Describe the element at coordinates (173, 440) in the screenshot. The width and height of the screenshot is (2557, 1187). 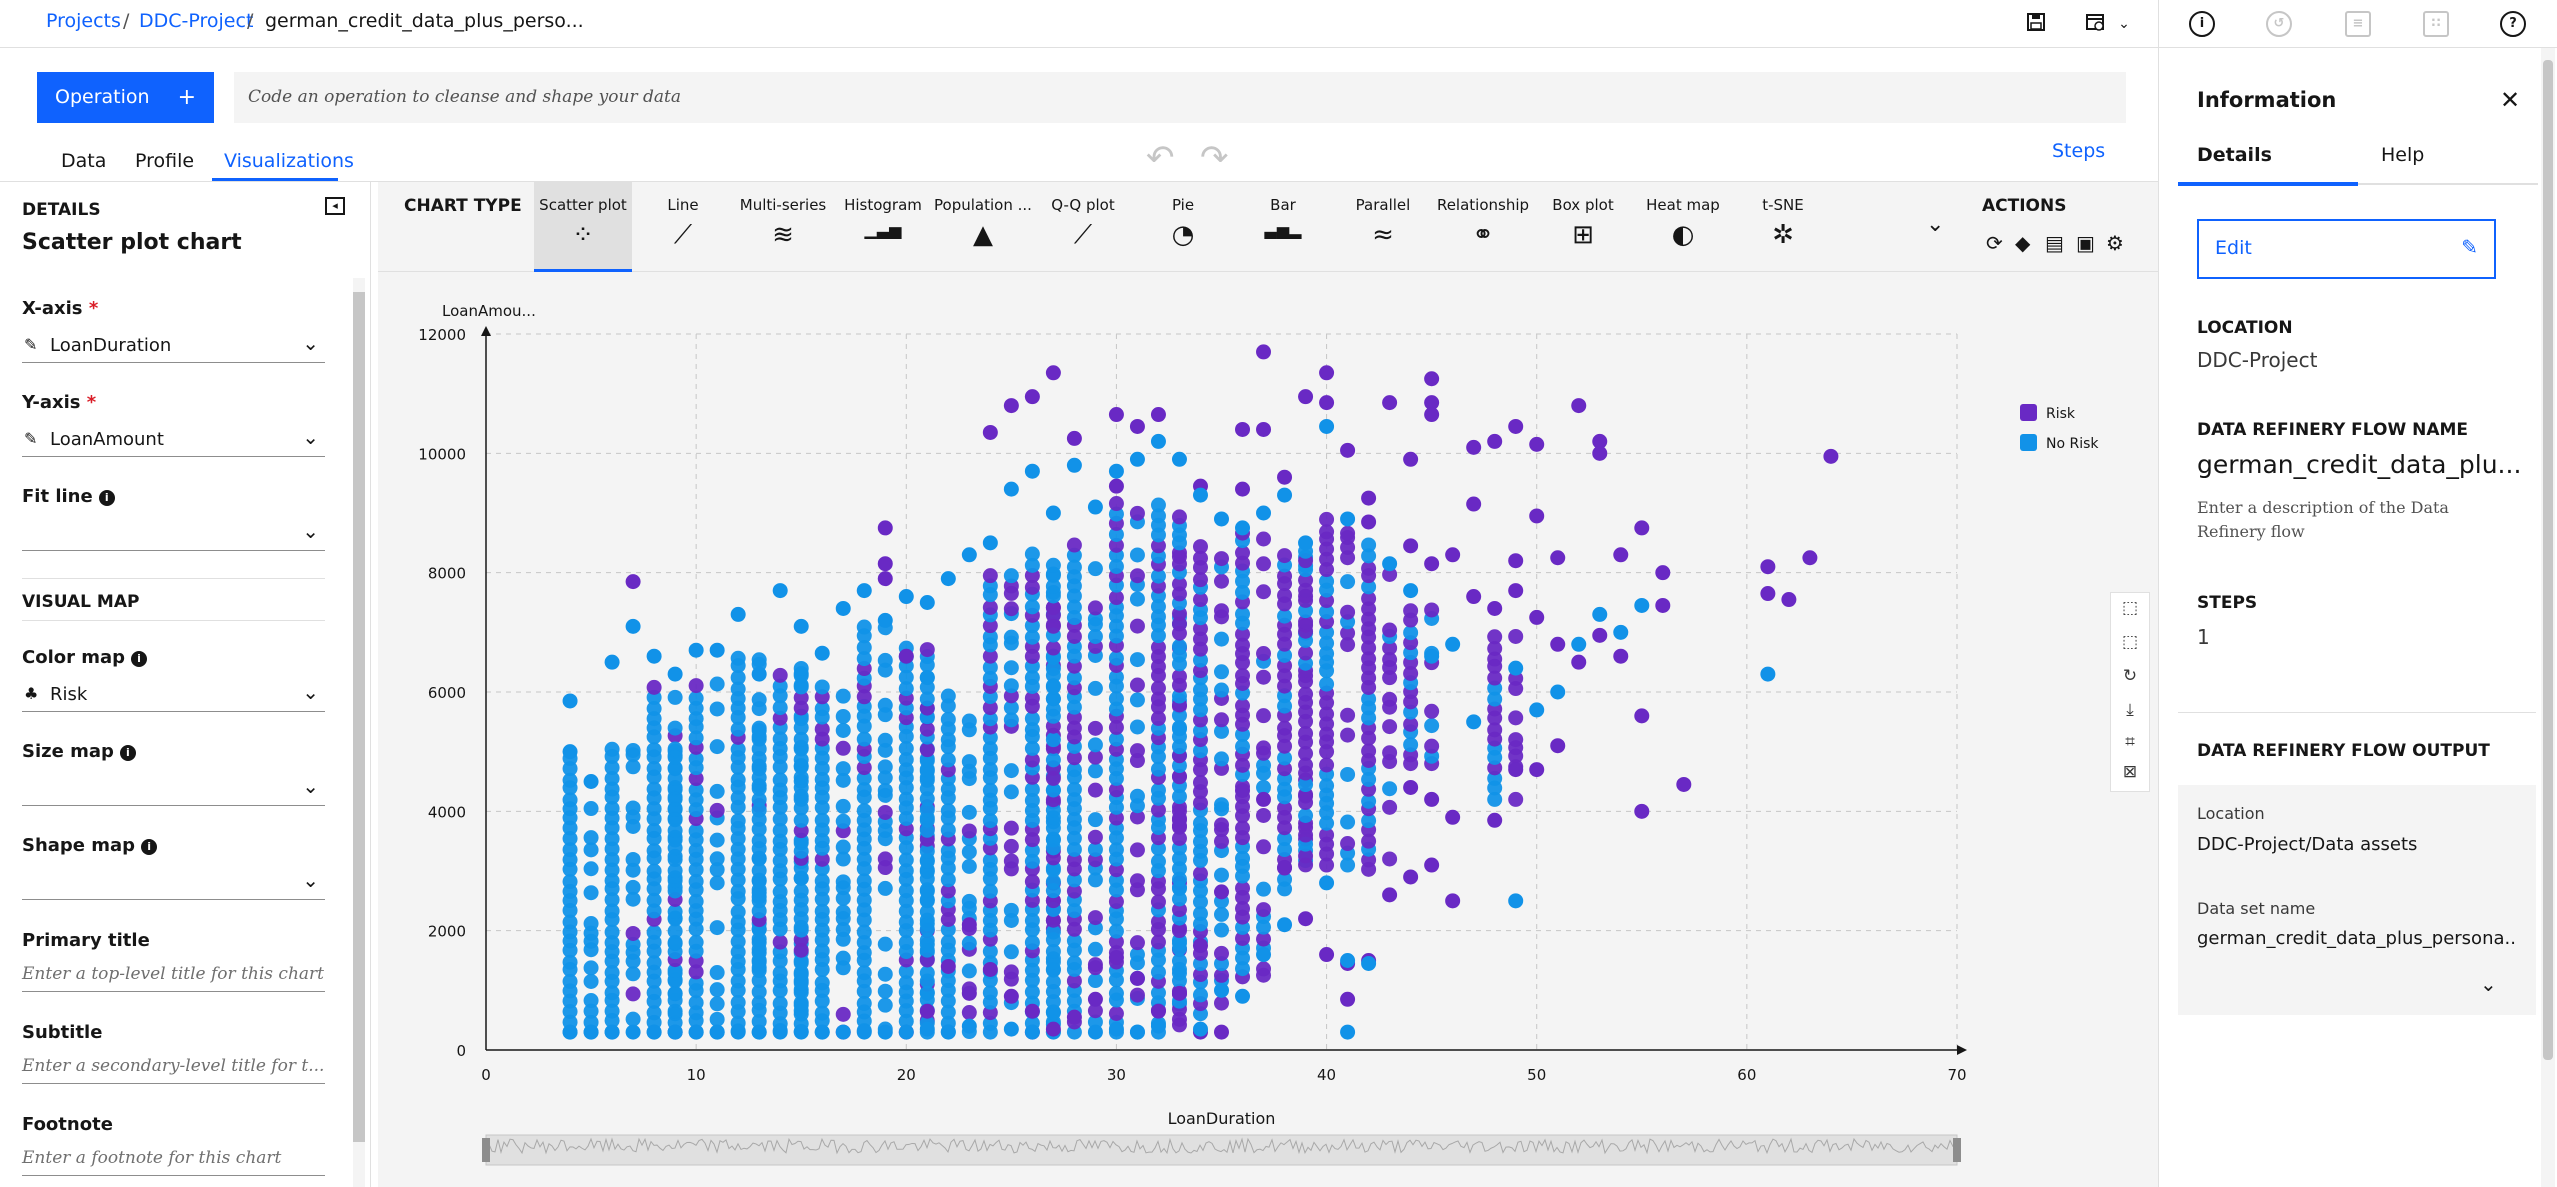
I see `y-axis-select: ✎ LoanAmount ⌄` at that location.